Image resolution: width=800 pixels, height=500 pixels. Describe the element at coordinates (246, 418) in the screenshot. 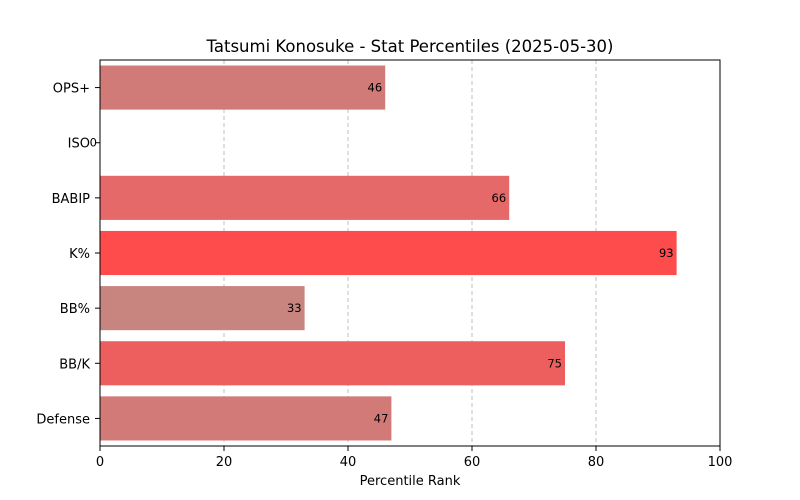

I see `bar-defense` at that location.